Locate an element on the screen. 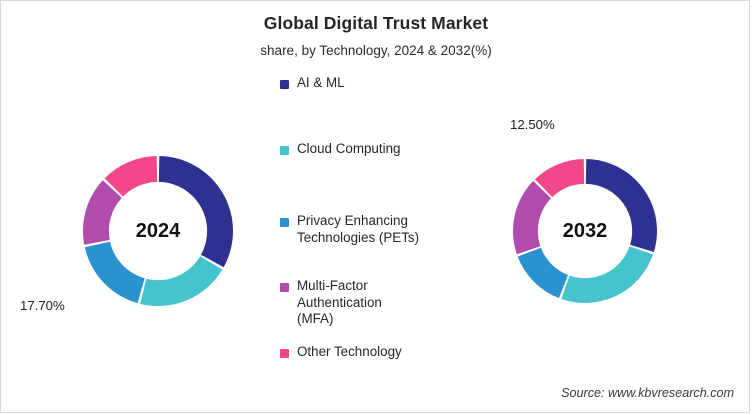 Image resolution: width=752 pixels, height=415 pixels. chart-title: Global Digital Trust Market is located at coordinates (376, 23).